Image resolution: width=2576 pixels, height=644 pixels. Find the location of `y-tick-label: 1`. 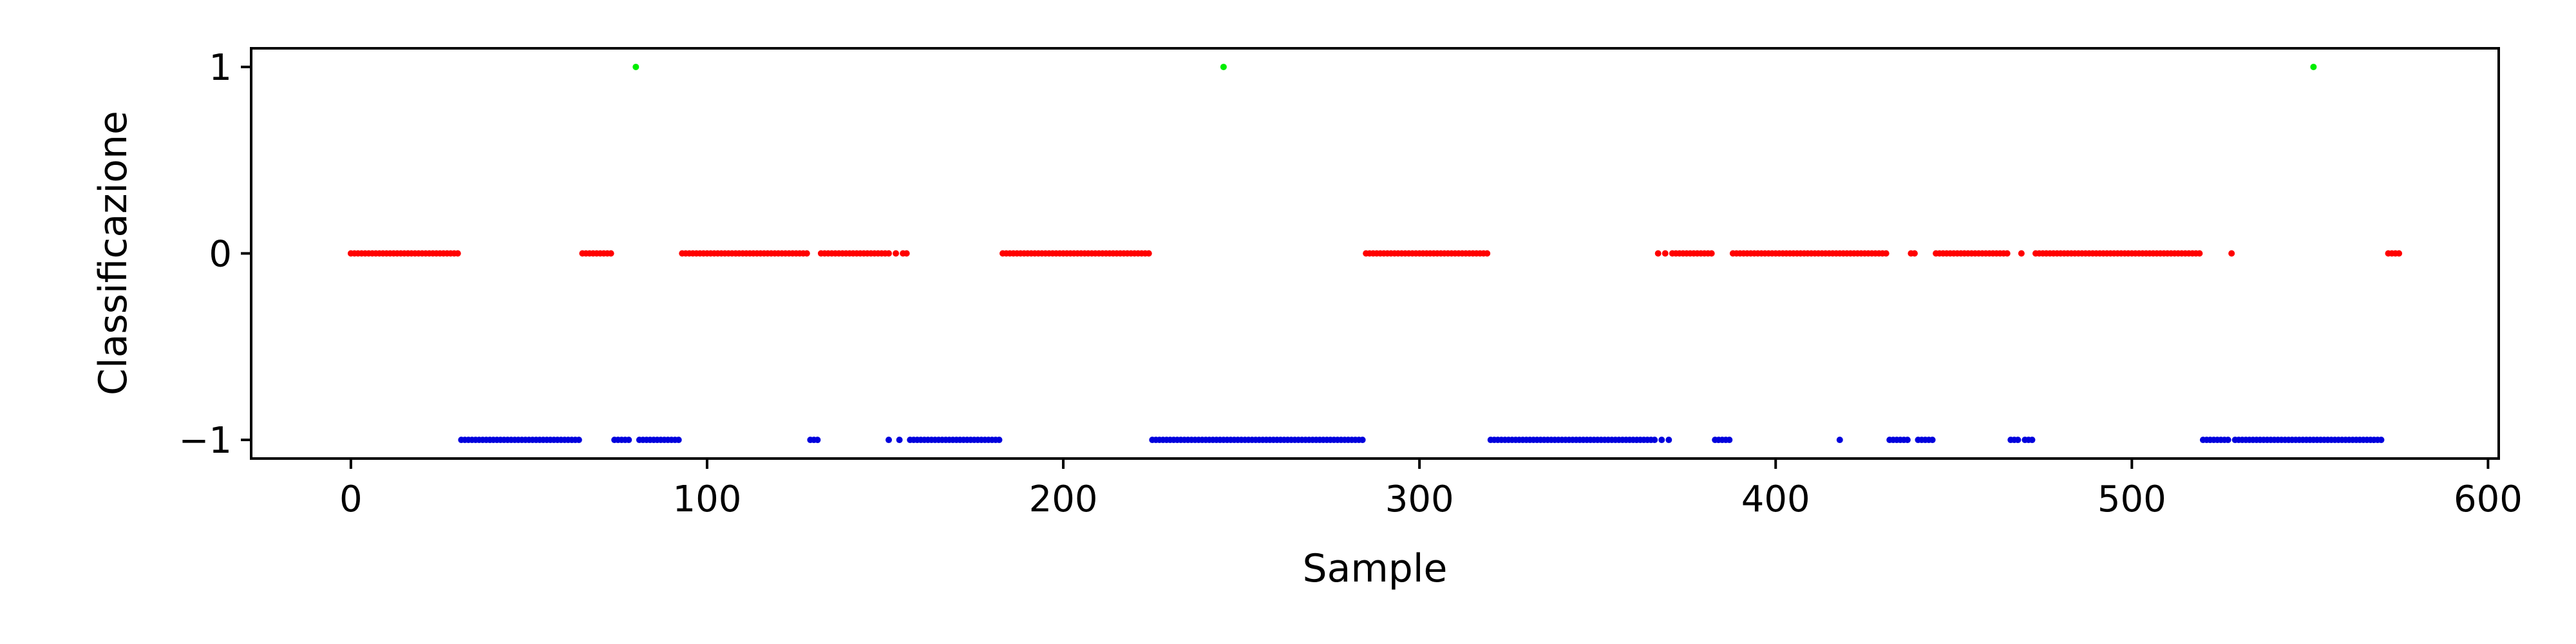

y-tick-label: 1 is located at coordinates (221, 68).